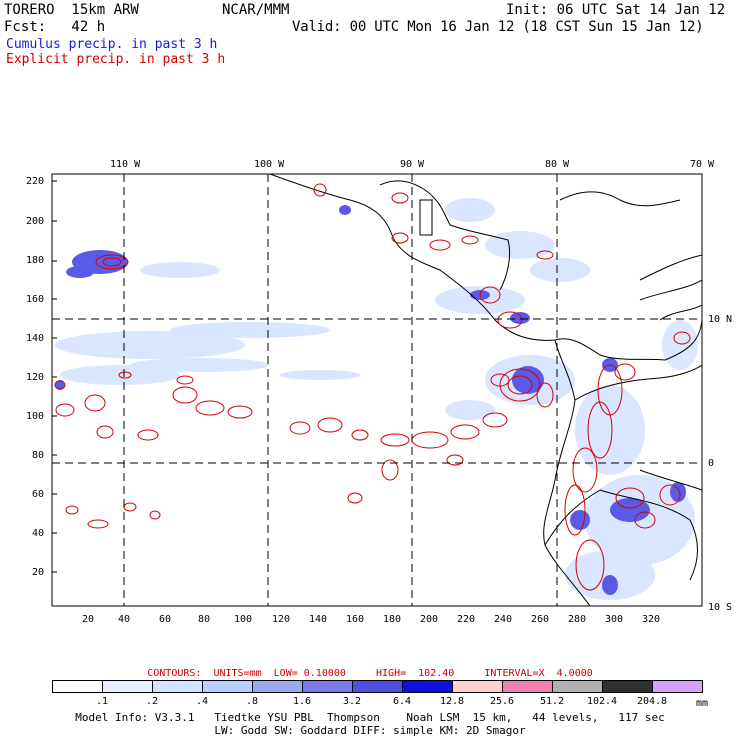 The width and height of the screenshot is (740, 740). I want to click on y-tick-label: 60, so click(38, 494).